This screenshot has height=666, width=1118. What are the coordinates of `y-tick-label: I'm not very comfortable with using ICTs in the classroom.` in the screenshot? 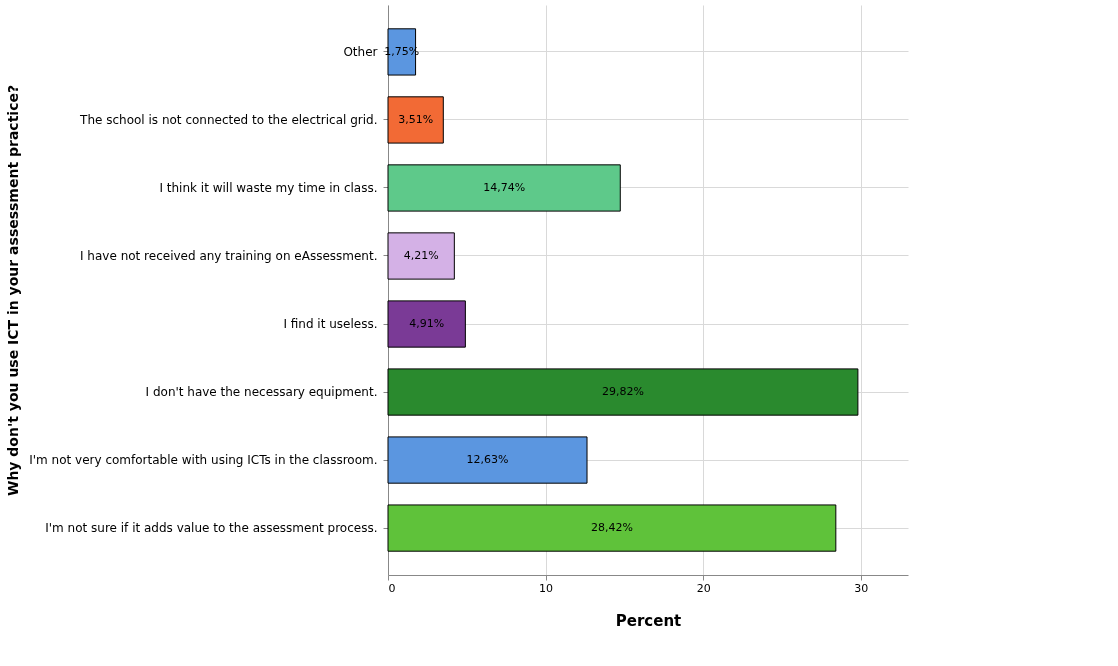 It's located at (203, 460).